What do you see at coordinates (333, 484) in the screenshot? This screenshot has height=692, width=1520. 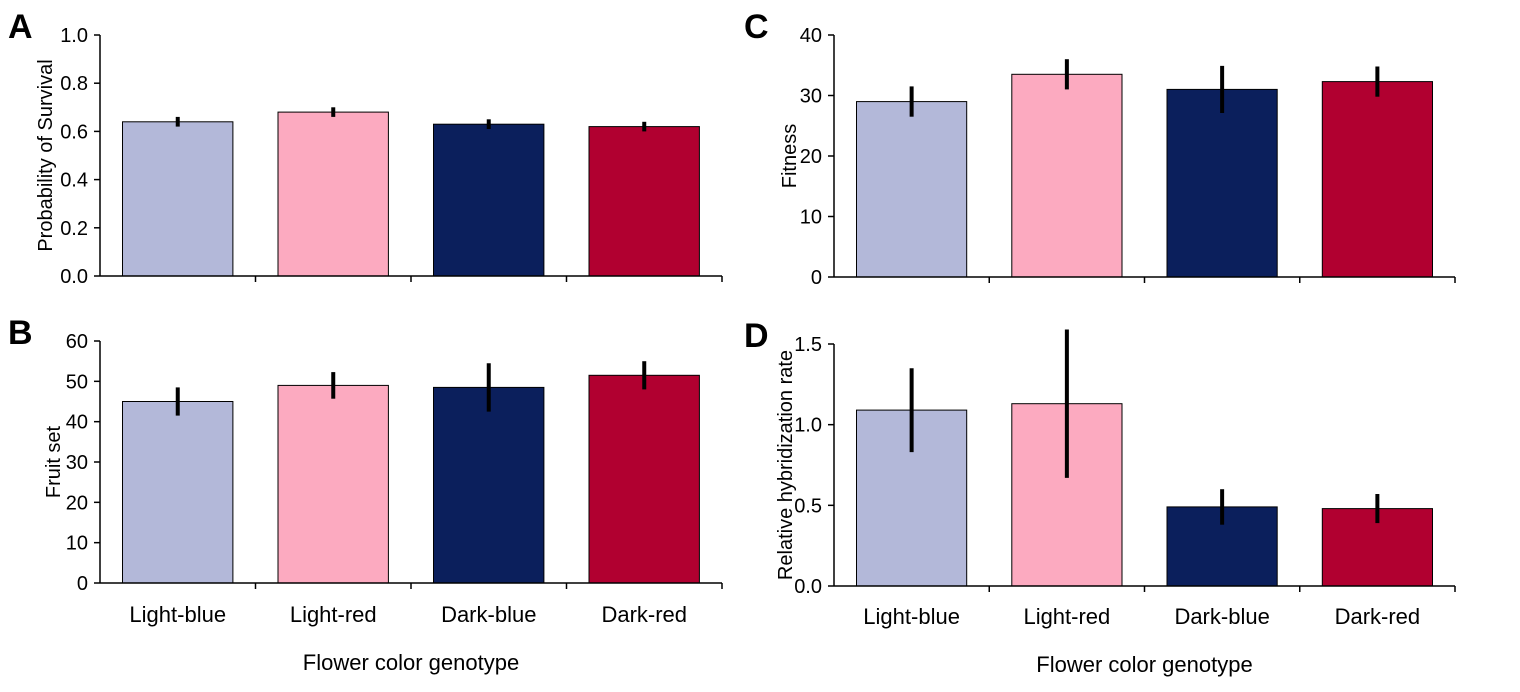 I see `bar-b-light-red` at bounding box center [333, 484].